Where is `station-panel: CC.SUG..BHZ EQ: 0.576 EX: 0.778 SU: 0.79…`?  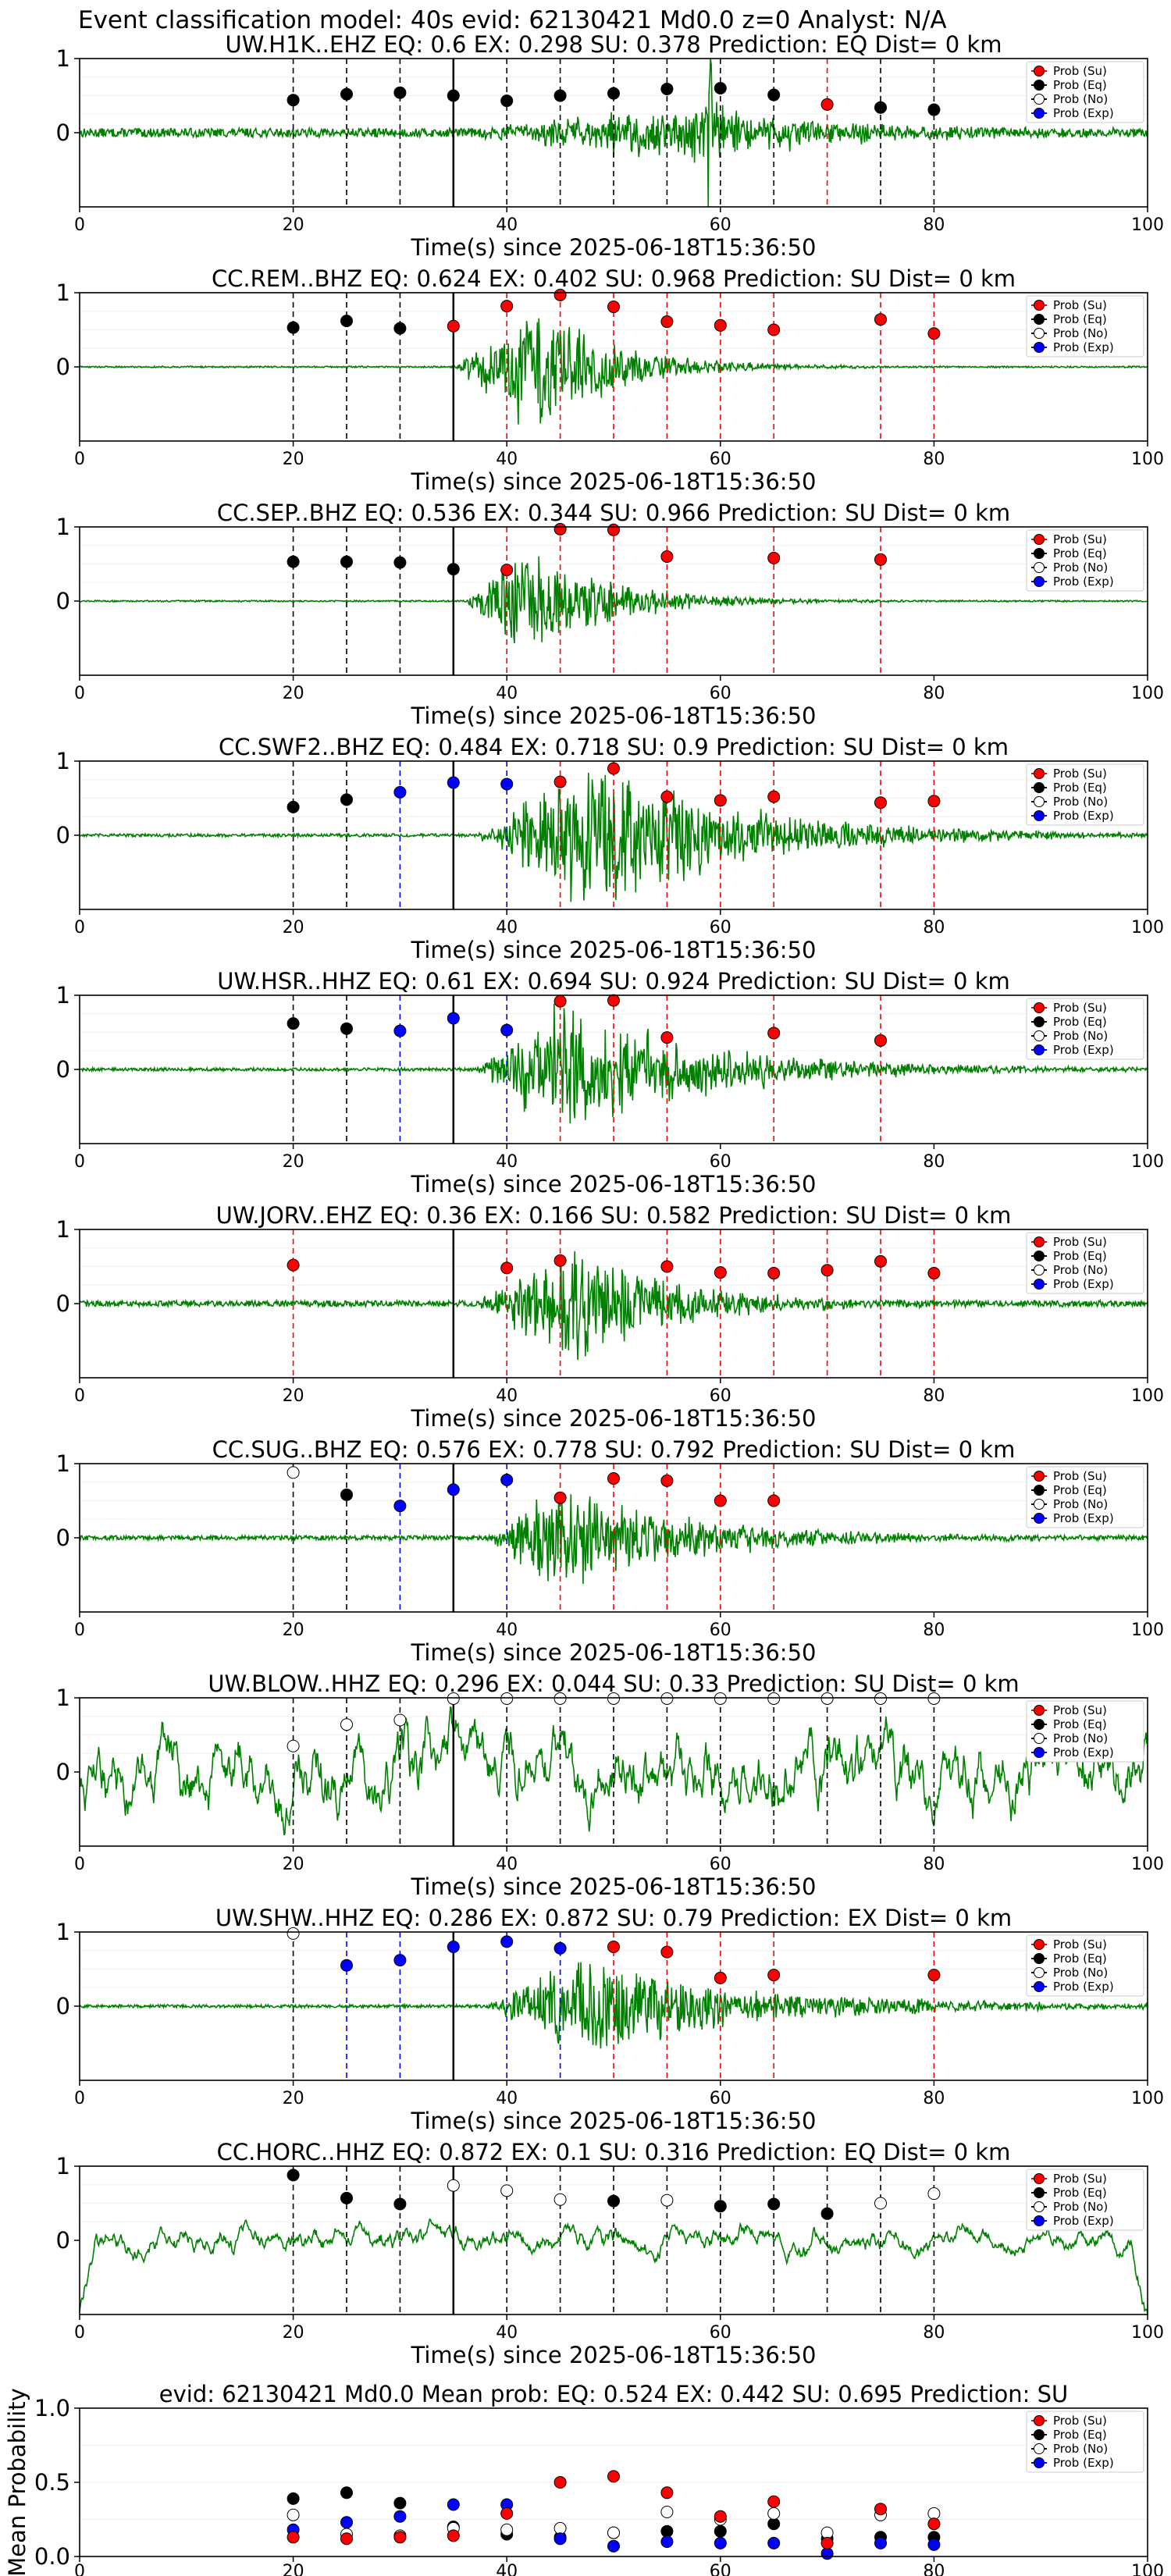
station-panel: CC.SUG..BHZ EQ: 0.576 EX: 0.778 SU: 0.79… is located at coordinates (610, 1551).